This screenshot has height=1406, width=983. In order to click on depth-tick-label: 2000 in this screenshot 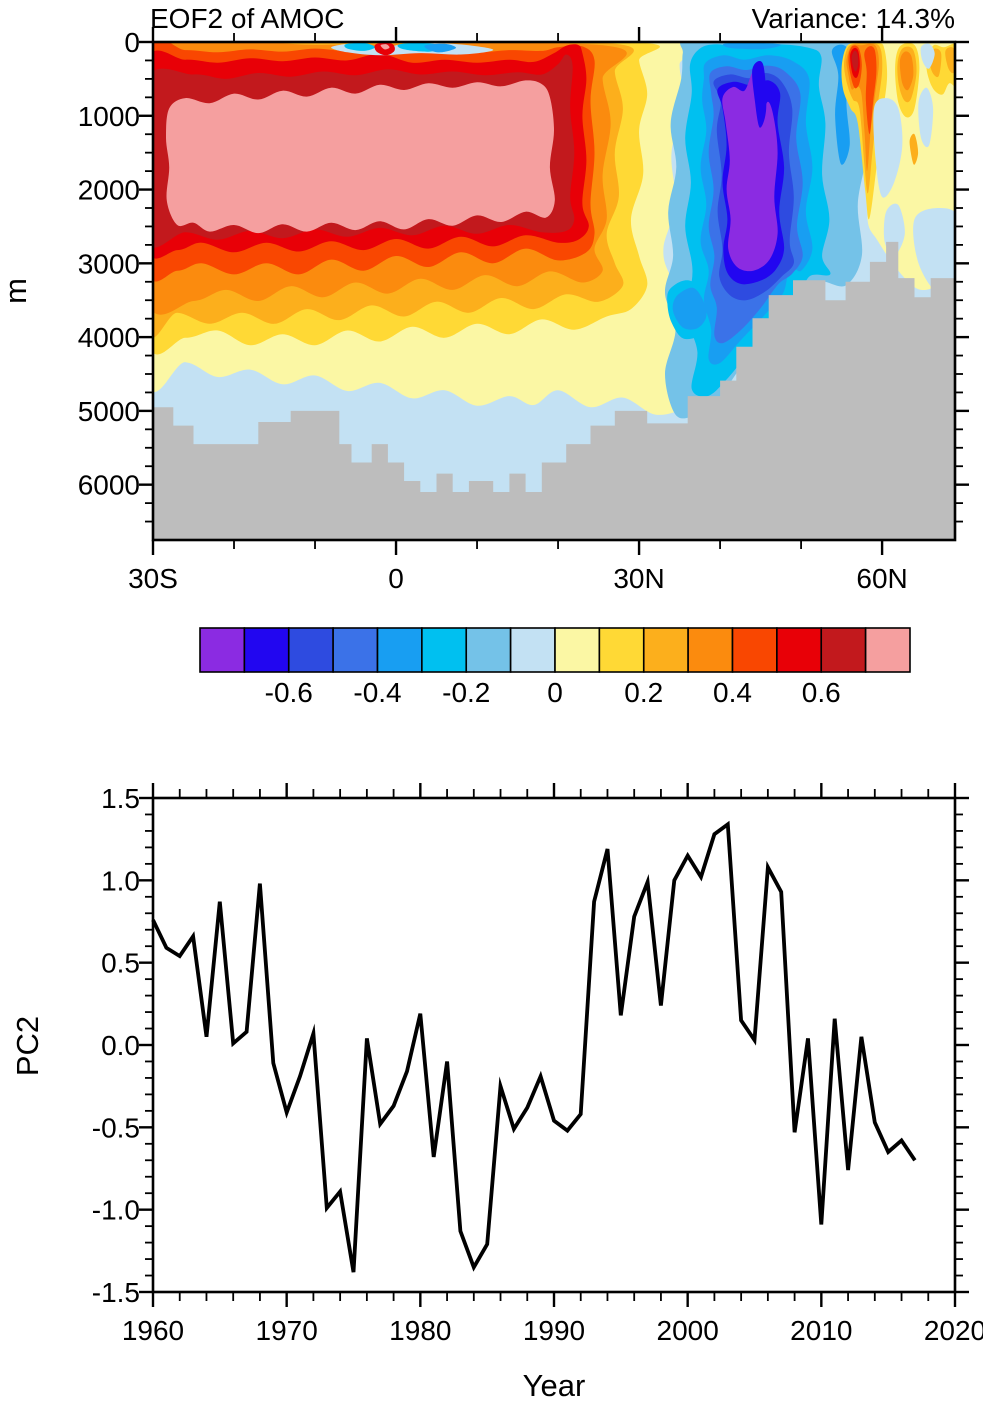, I will do `click(109, 190)`.